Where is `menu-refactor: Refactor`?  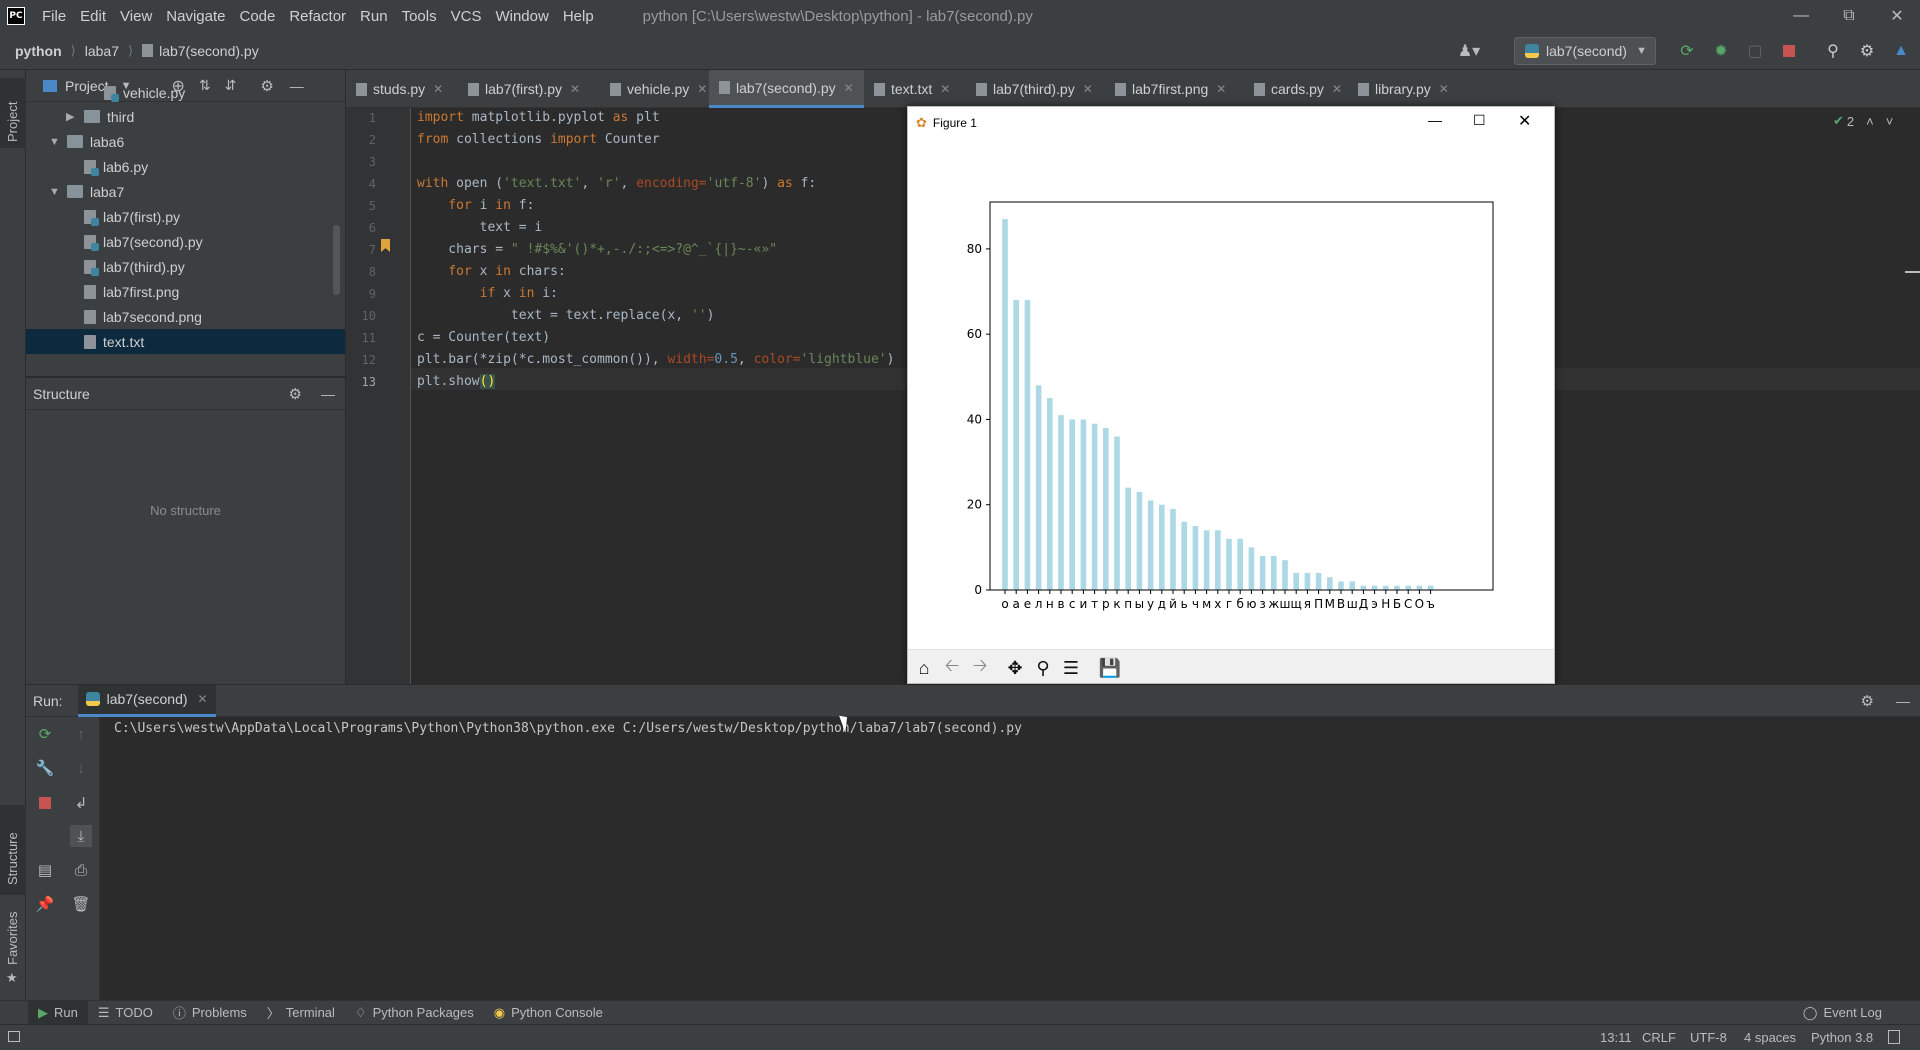
menu-refactor: Refactor is located at coordinates (318, 16).